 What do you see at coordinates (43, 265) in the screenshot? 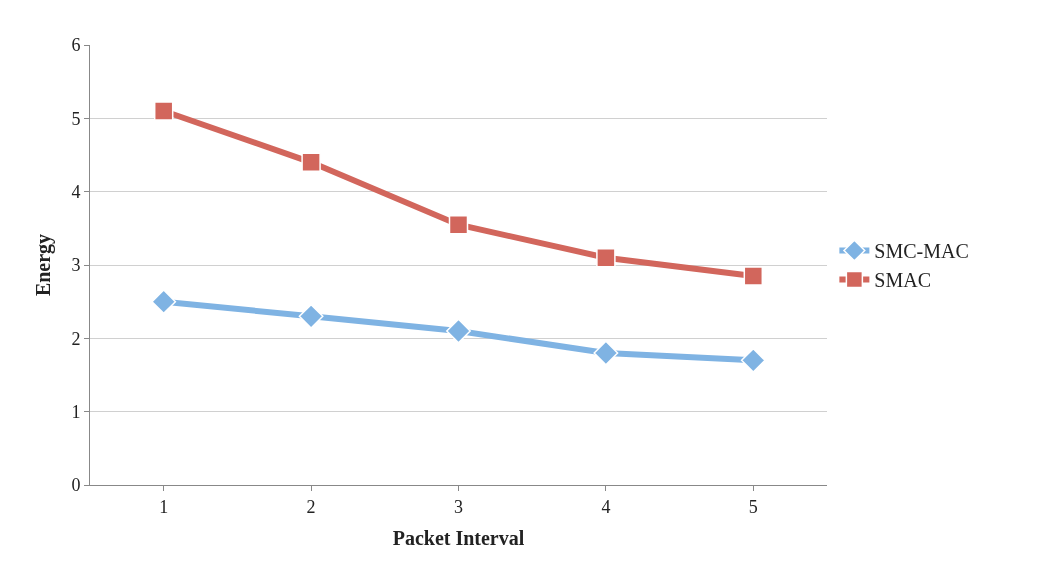
I see `y-axis-title: Energy` at bounding box center [43, 265].